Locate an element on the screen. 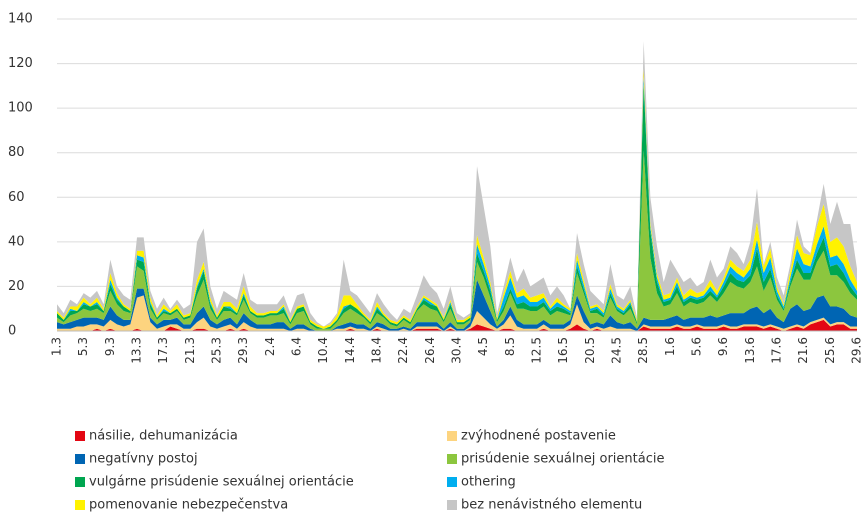 The height and width of the screenshot is (515, 865). x-tick-label: 26.4 is located at coordinates (430, 350).